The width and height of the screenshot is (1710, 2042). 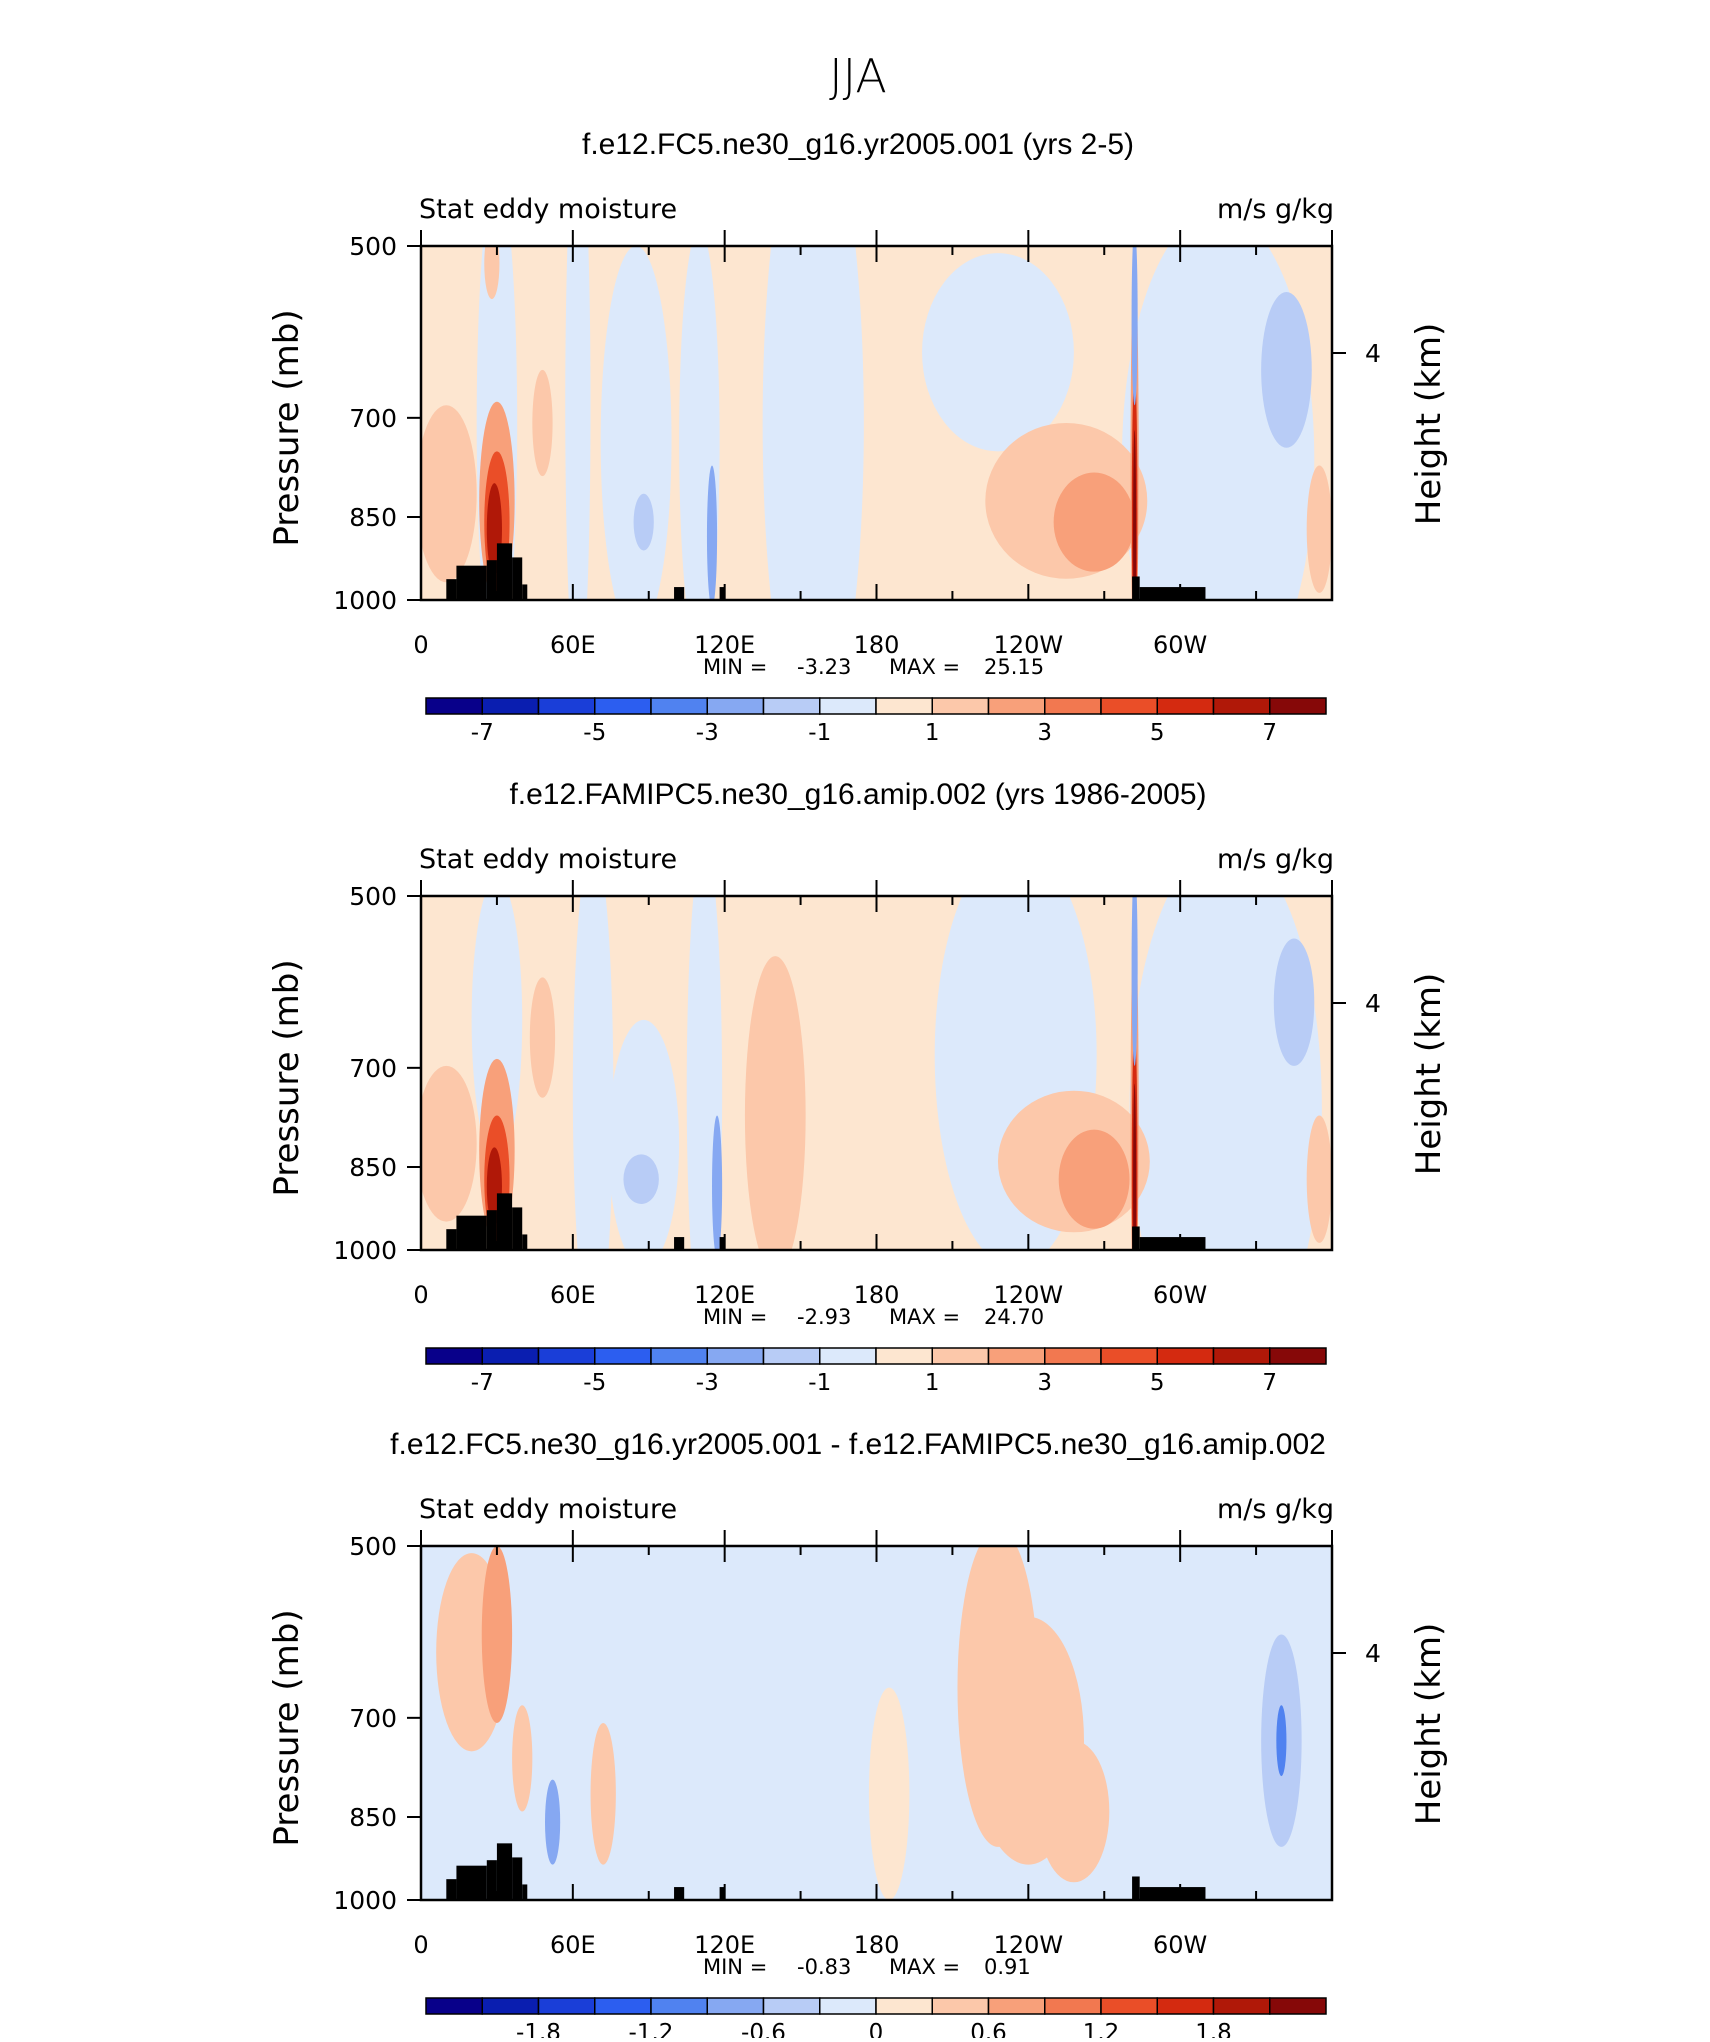 What do you see at coordinates (876, 1371) in the screenshot?
I see `colorbar: -7 -5 -3 -1 1 3 5 7` at bounding box center [876, 1371].